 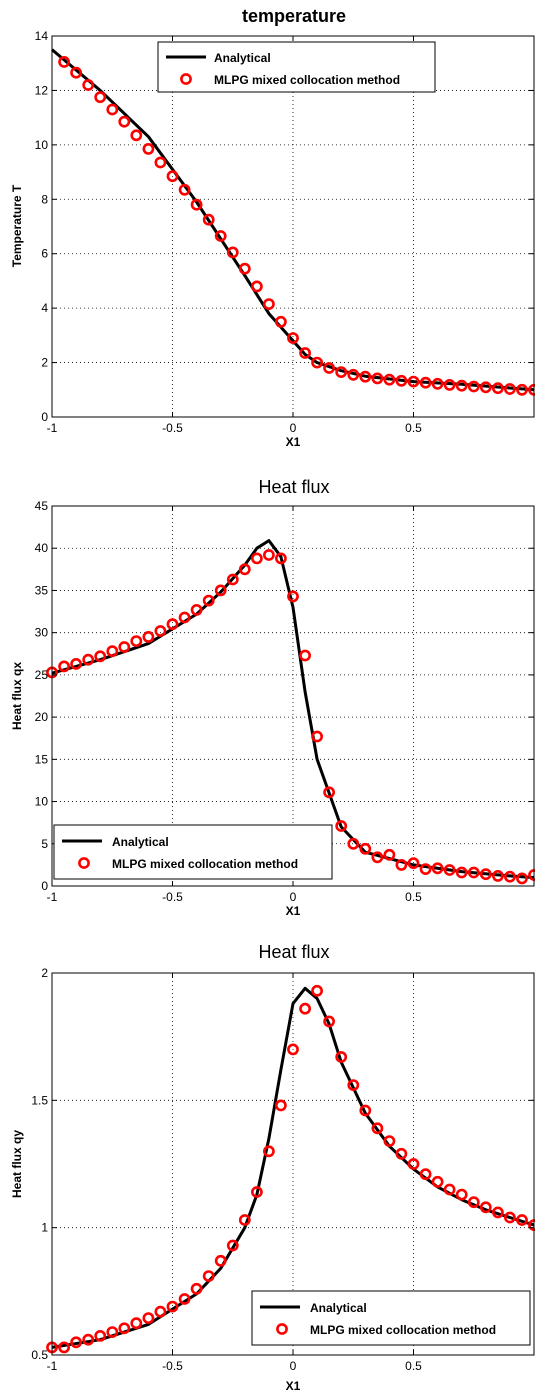 What do you see at coordinates (42, 633) in the screenshot?
I see `y-tick-label: 30` at bounding box center [42, 633].